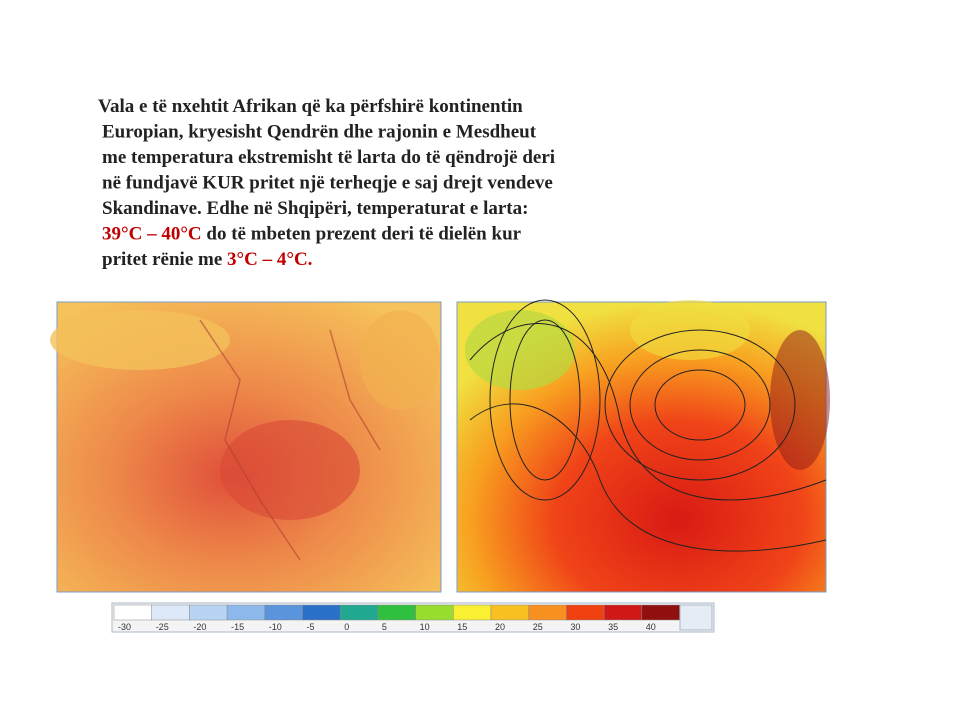 This screenshot has width=960, height=720. Describe the element at coordinates (425, 627) in the screenshot. I see `legend-label: 10` at that location.